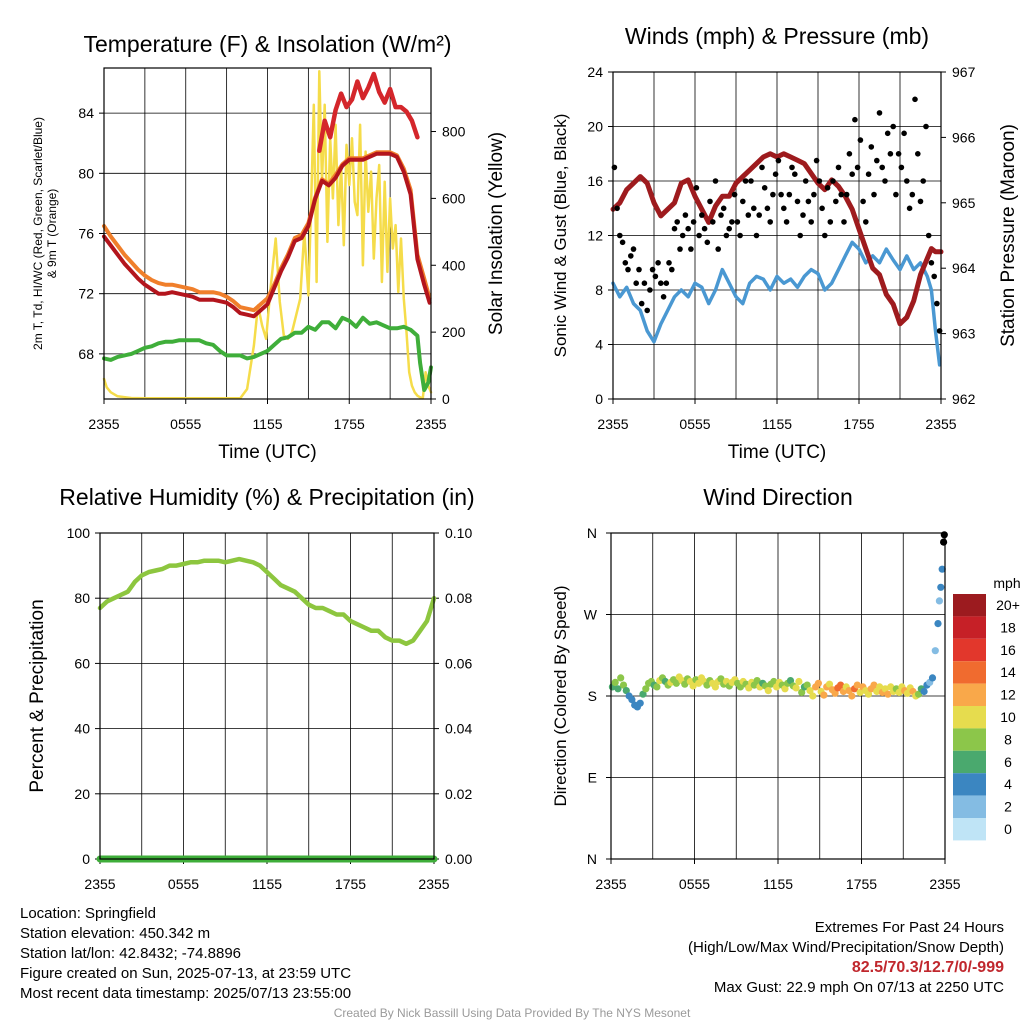  Describe the element at coordinates (861, 884) in the screenshot. I see `x-tick-label: 1755` at that location.